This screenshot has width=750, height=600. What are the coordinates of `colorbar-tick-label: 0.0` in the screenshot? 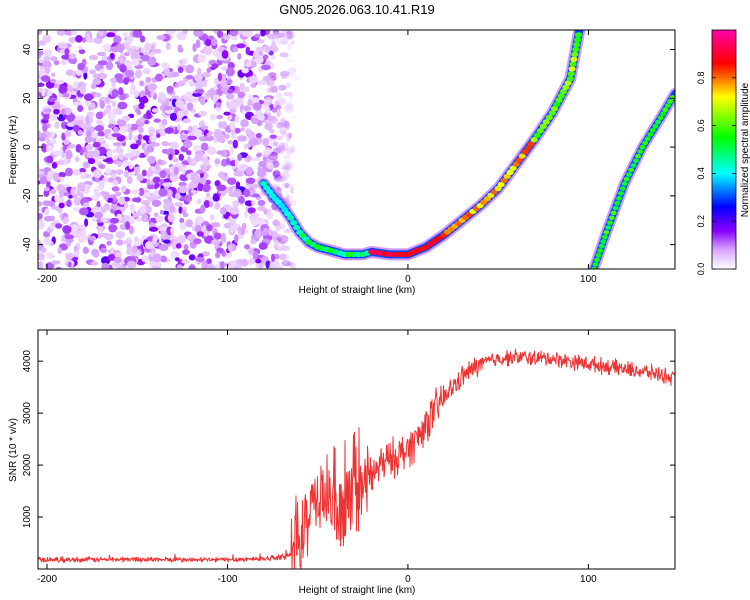 It's located at (701, 269).